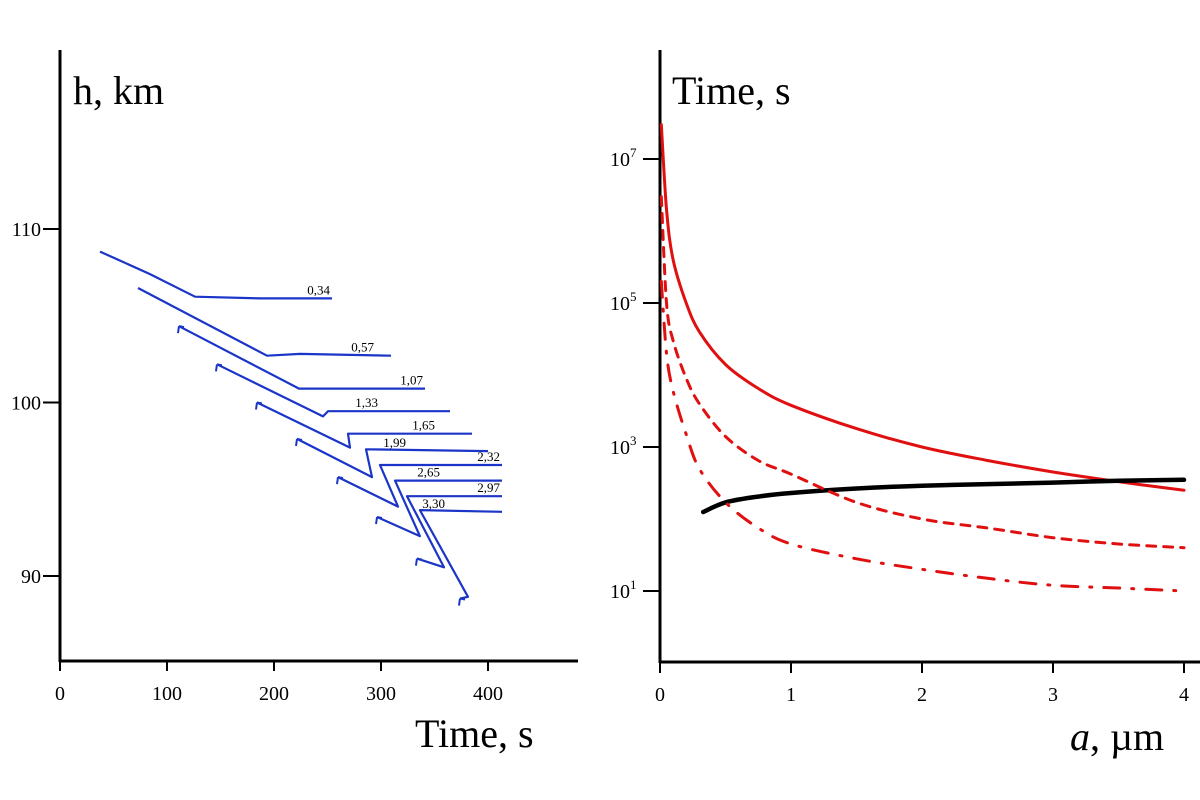  What do you see at coordinates (26, 230) in the screenshot?
I see `left-y-tick-label: 110` at bounding box center [26, 230].